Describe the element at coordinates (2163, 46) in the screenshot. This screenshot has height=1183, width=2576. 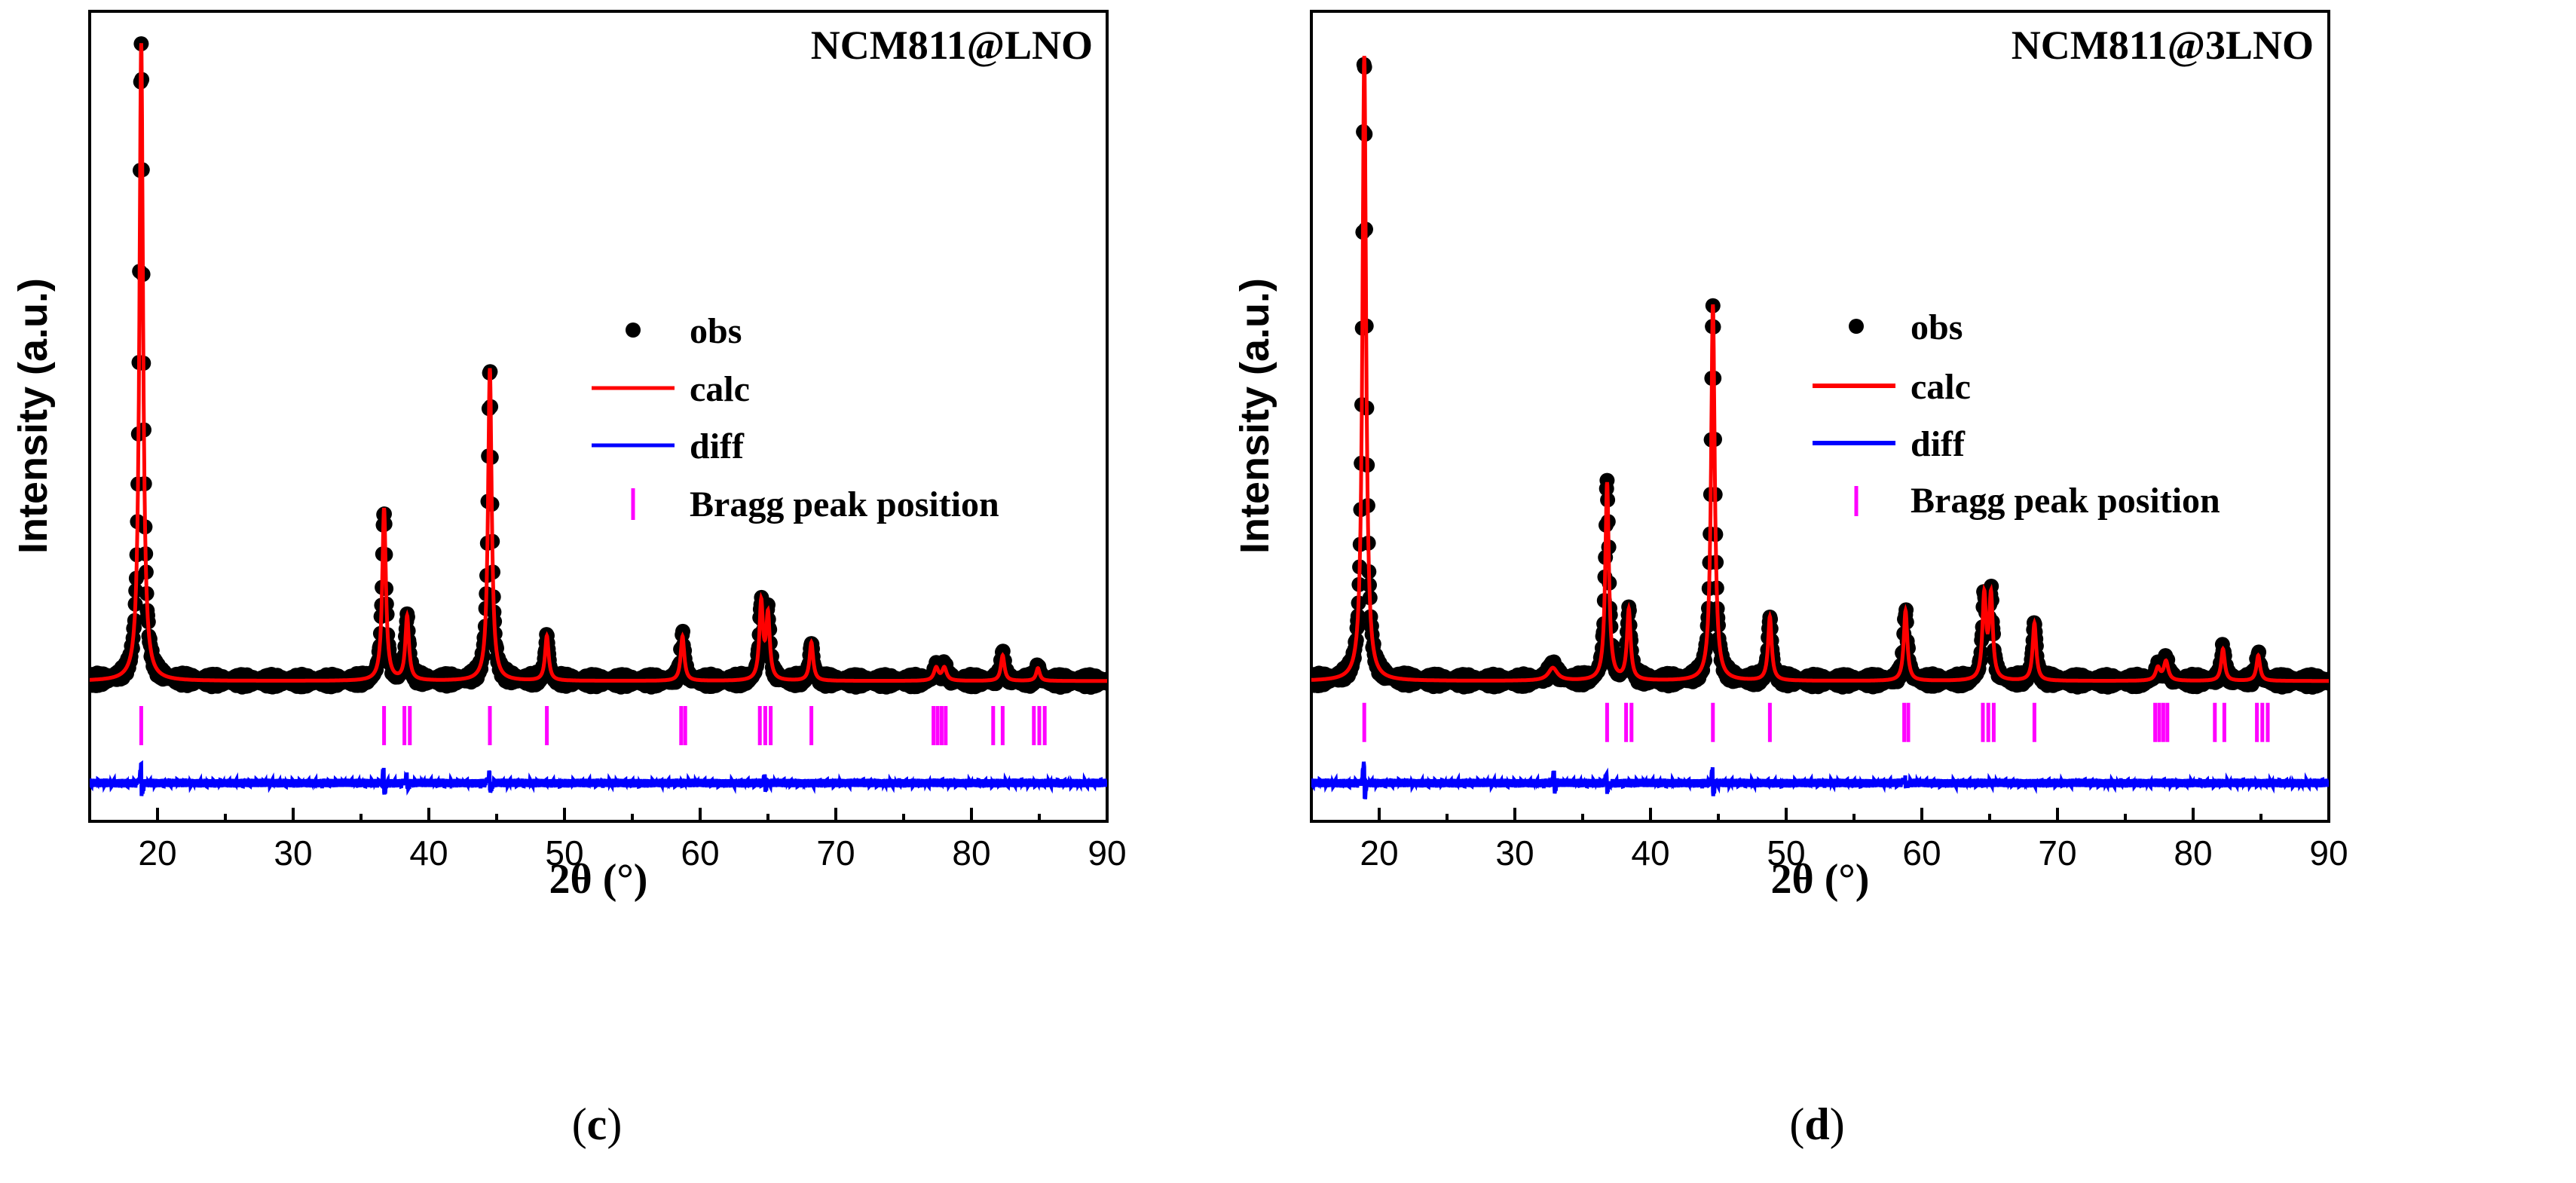
I see `chart-title: NCM811@3LNO` at that location.